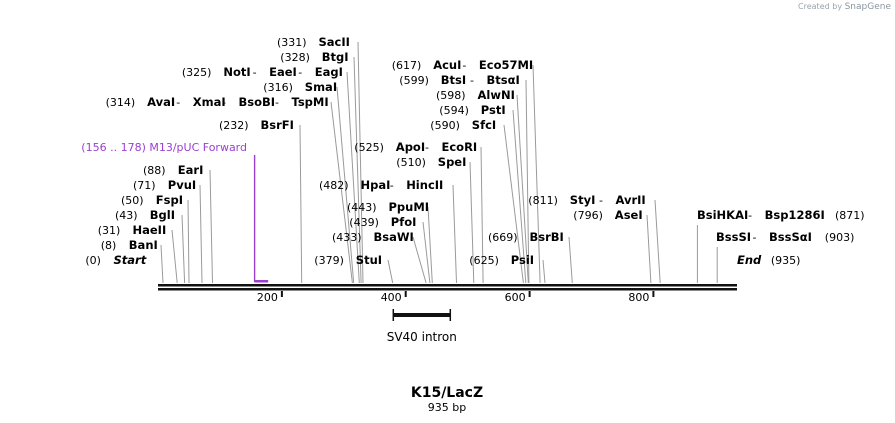 The image size is (895, 423). I want to click on site-position: (328), so click(295, 57).